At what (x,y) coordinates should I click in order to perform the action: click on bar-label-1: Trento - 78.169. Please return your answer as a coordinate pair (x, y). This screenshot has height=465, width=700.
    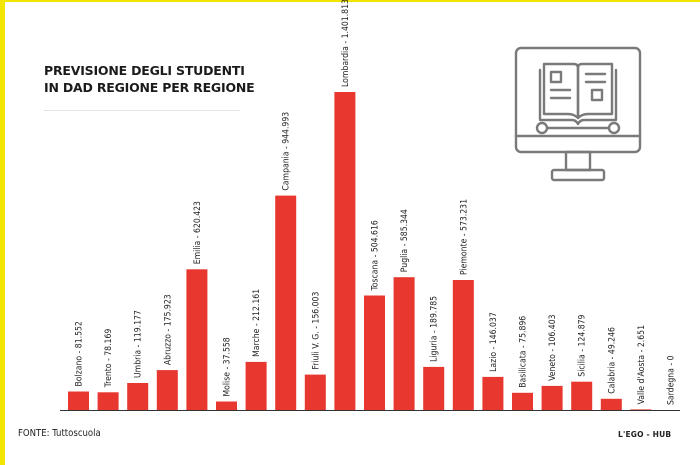
    Looking at the image, I should click on (109, 359).